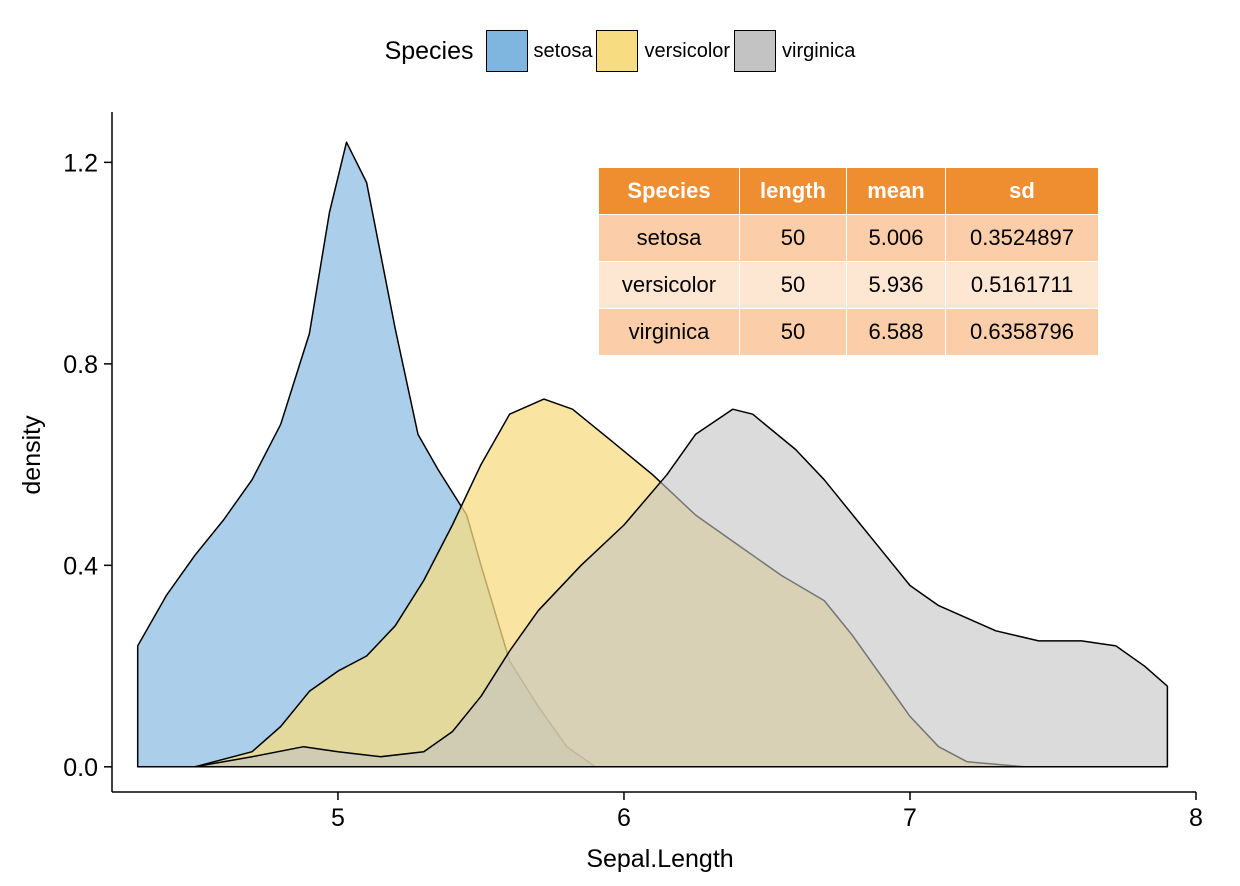 Image resolution: width=1240 pixels, height=886 pixels. I want to click on legend-item-versicolor: versicolor, so click(663, 51).